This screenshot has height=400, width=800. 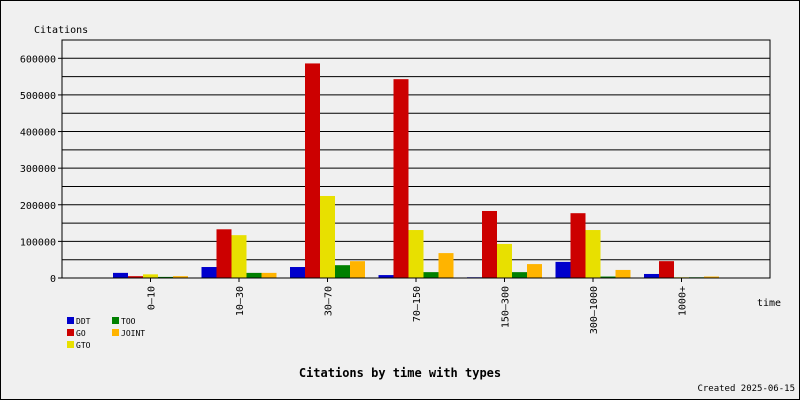 What do you see at coordinates (61, 30) in the screenshot?
I see `y-axis-label: Citations` at bounding box center [61, 30].